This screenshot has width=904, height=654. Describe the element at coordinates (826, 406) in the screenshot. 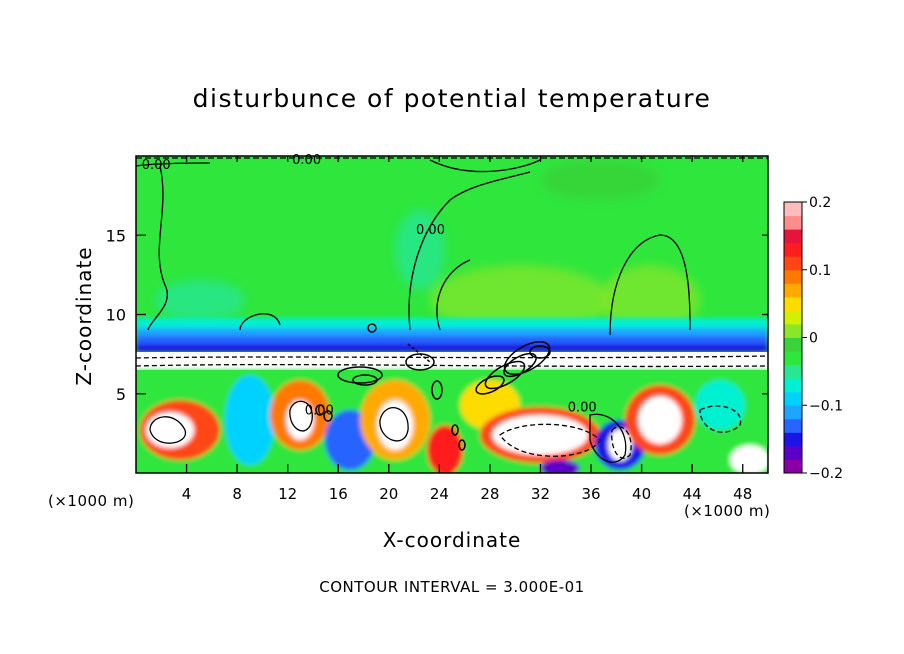

I see `colorbar-tick-label: −0.1` at that location.